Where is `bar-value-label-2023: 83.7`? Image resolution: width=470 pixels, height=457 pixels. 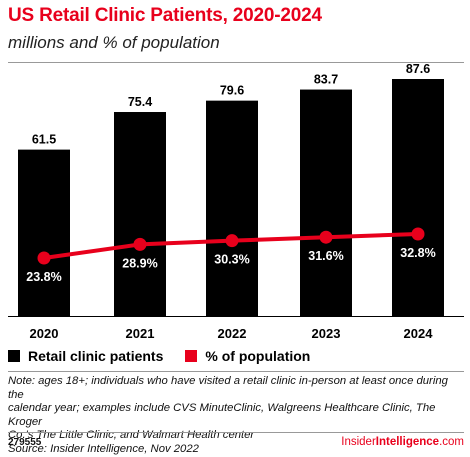 bar-value-label-2023: 83.7 is located at coordinates (326, 80).